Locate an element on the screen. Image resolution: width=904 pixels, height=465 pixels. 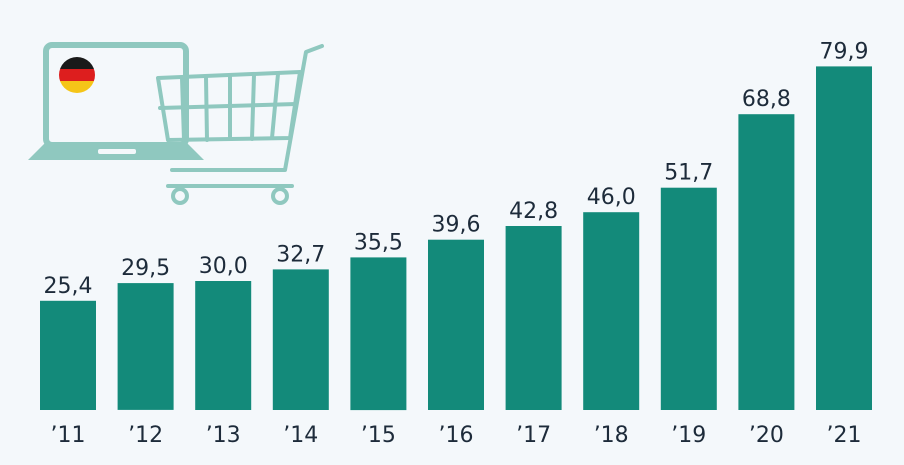
laptop-icon is located at coordinates (116, 101).